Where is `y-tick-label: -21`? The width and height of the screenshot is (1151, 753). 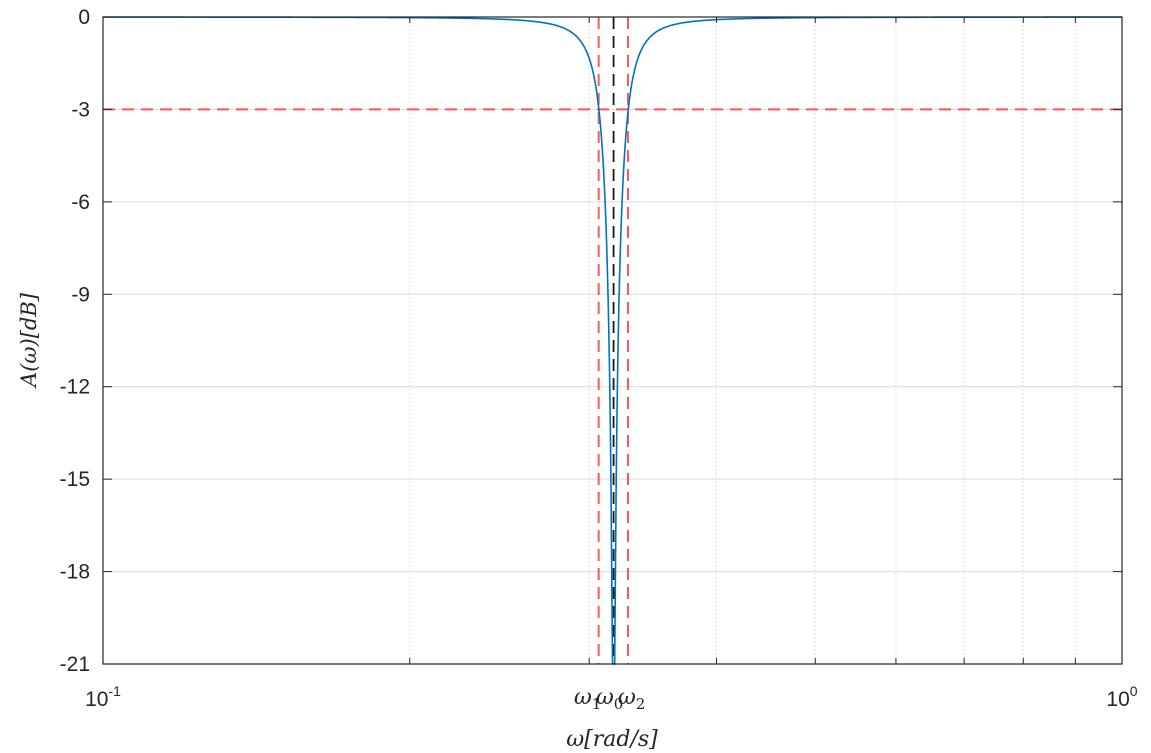 y-tick-label: -21 is located at coordinates (75, 664).